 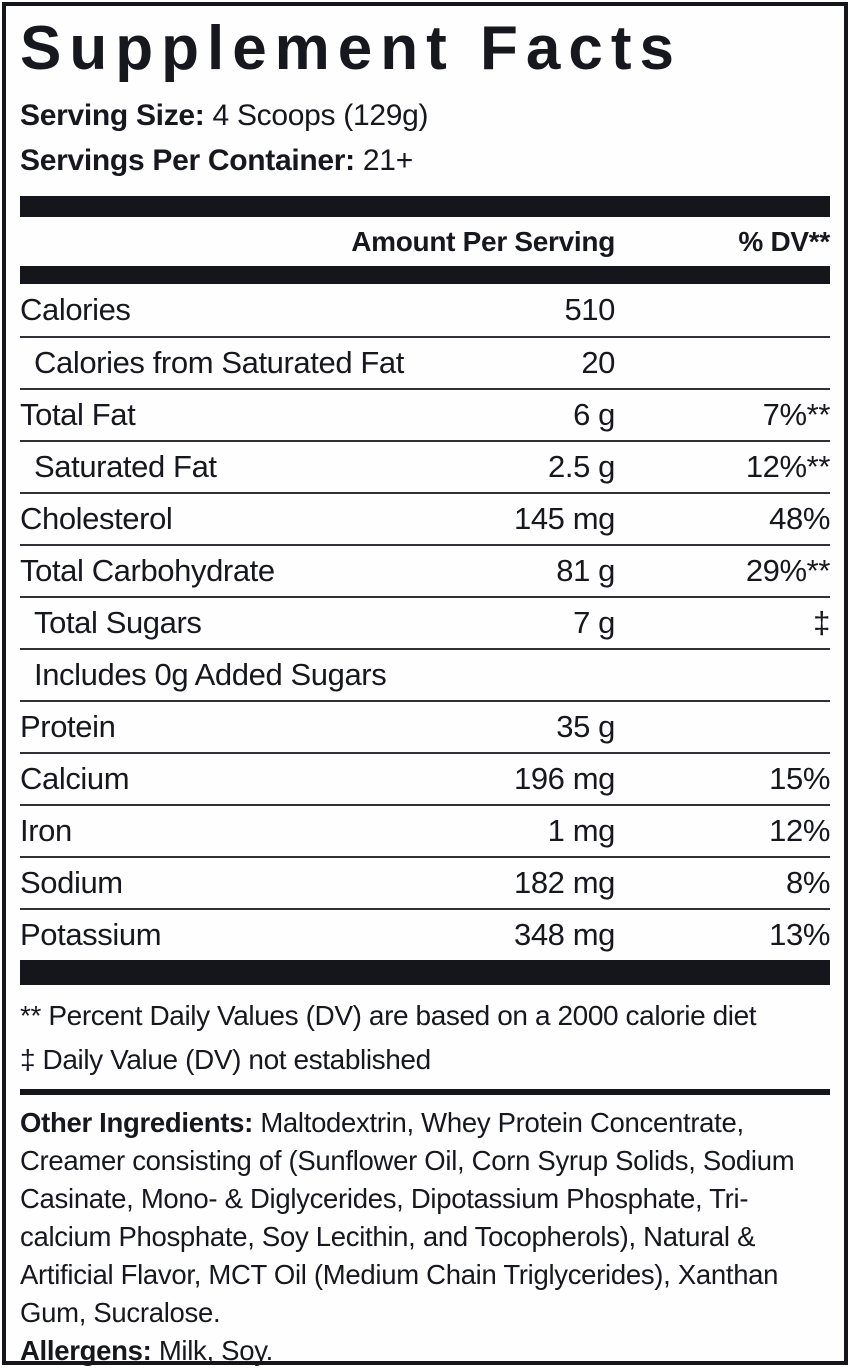 I want to click on nutrient-dv: 48%, so click(x=799, y=519).